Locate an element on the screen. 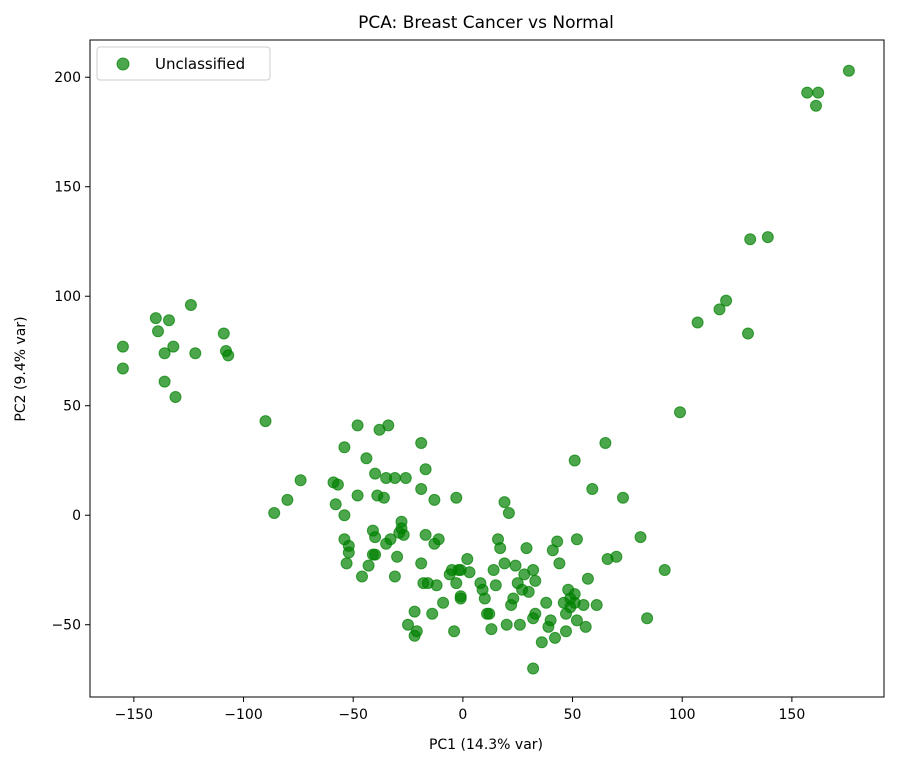 The width and height of the screenshot is (897, 767). legend: Unclassified is located at coordinates (183, 63).